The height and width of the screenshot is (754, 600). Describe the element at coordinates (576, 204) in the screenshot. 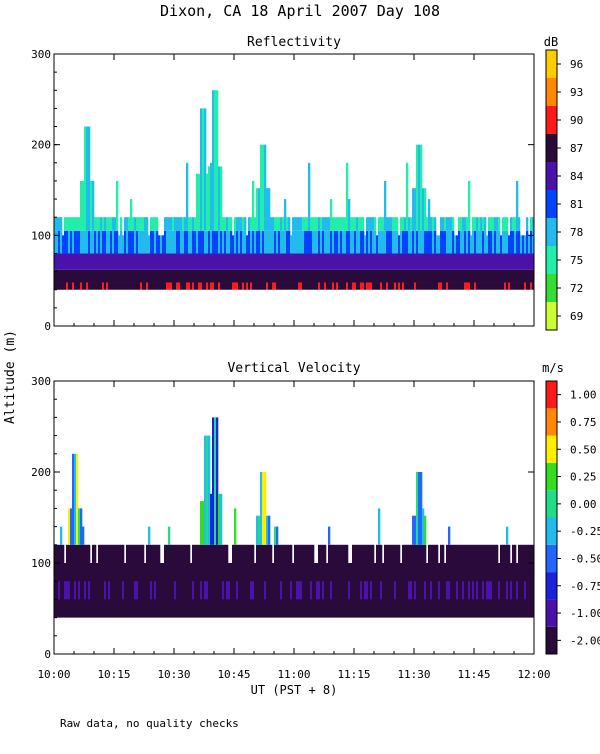

I see `colorbar-label: 81` at that location.